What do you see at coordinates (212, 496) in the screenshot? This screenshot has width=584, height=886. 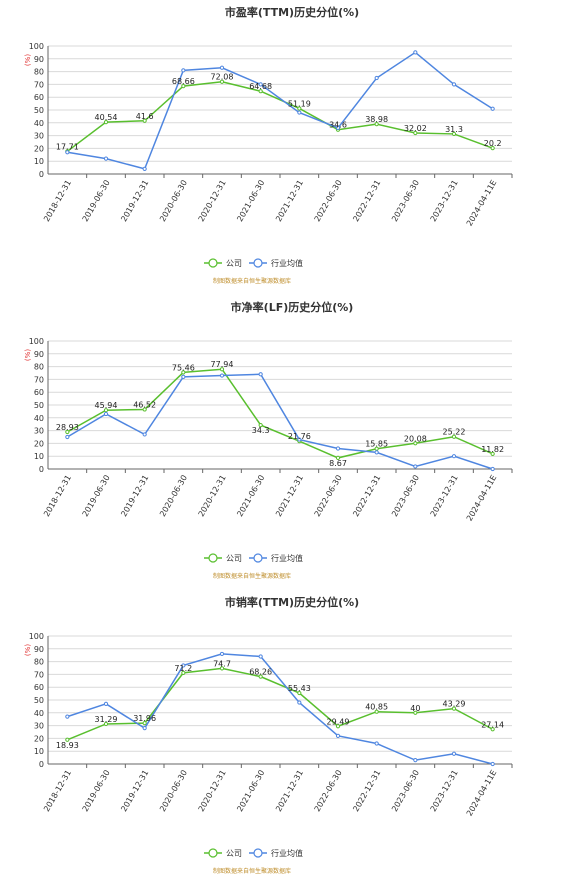 I see `x-tick-label: 2020-12-31` at bounding box center [212, 496].